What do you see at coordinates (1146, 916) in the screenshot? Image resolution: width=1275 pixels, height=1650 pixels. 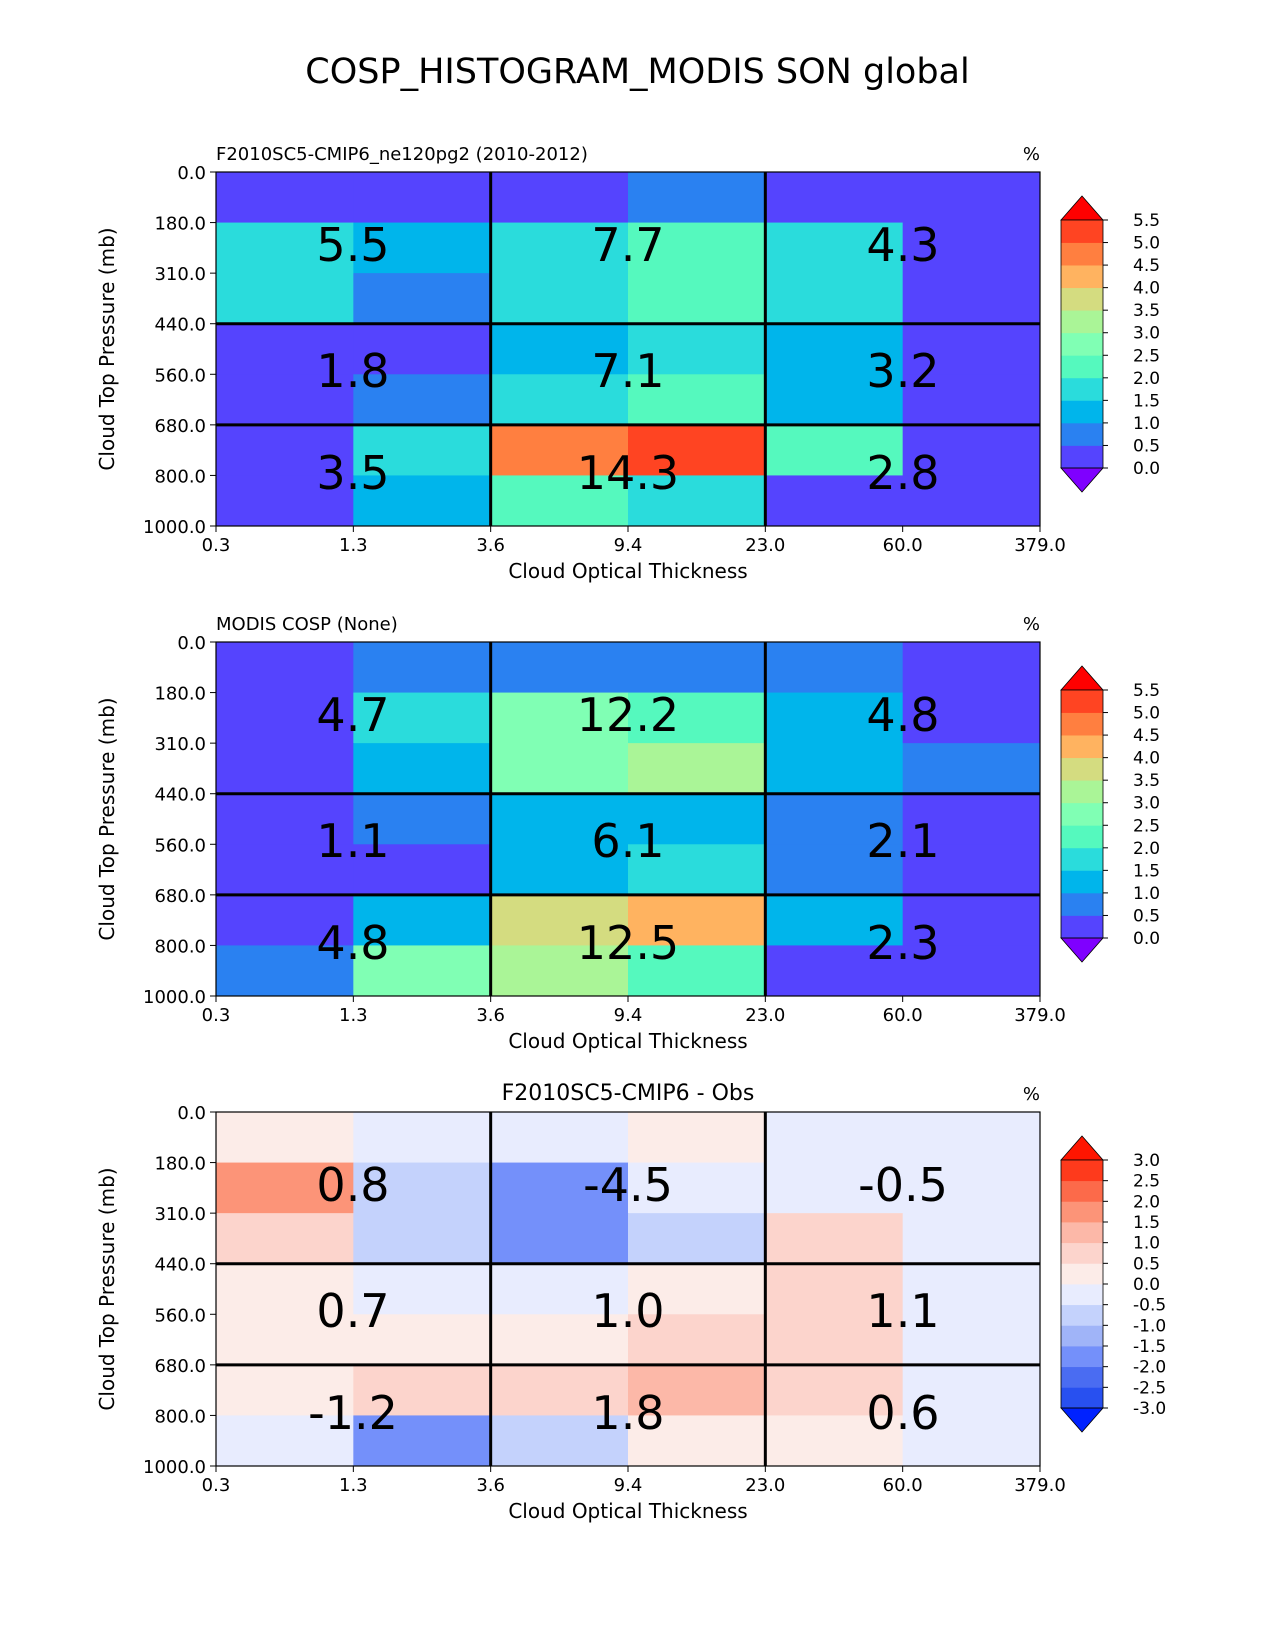 I see `colorbar-tick-label: 0.5` at bounding box center [1146, 916].